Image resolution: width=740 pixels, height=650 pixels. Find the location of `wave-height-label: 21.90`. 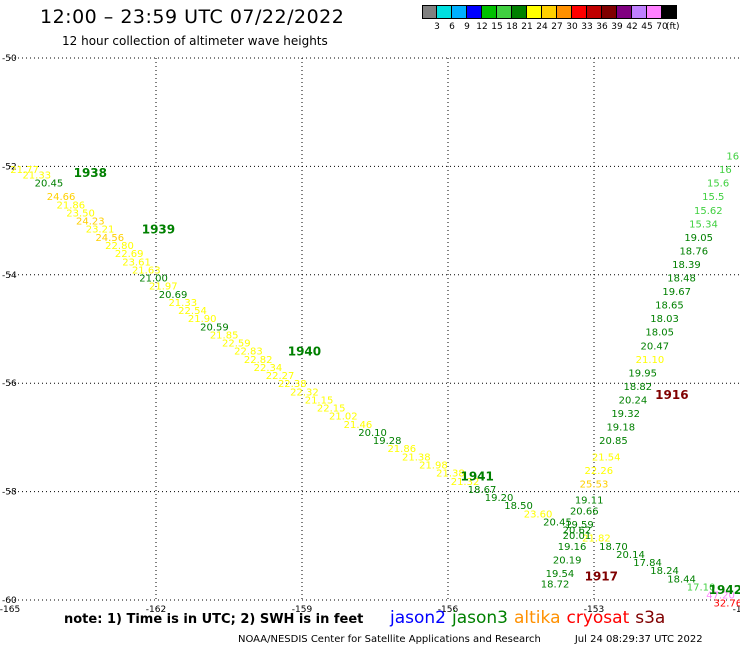

wave-height-label: 21.90 is located at coordinates (202, 319).